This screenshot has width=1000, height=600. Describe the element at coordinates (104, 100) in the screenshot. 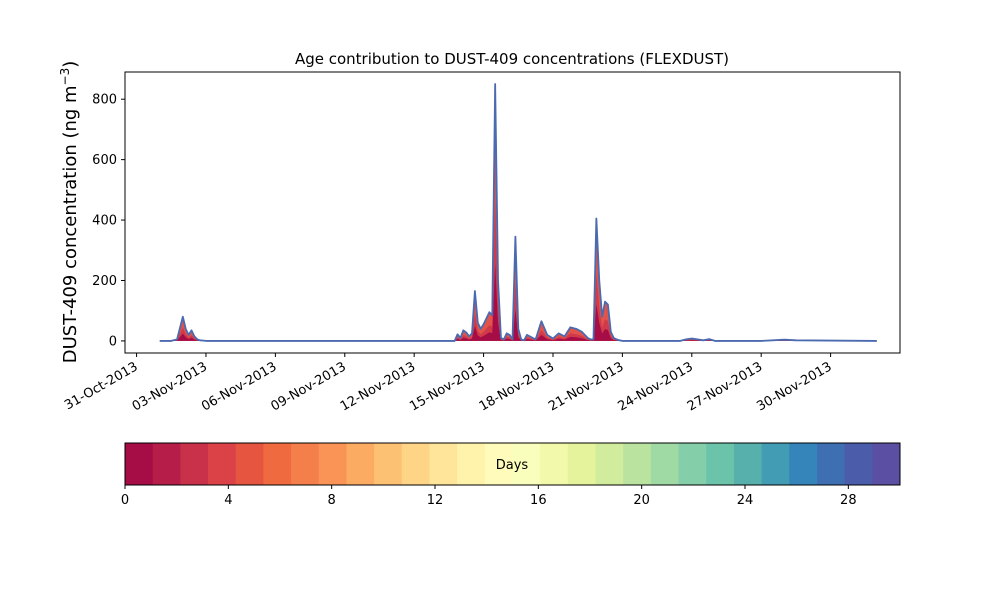

I see `y-tick-label: 800` at that location.